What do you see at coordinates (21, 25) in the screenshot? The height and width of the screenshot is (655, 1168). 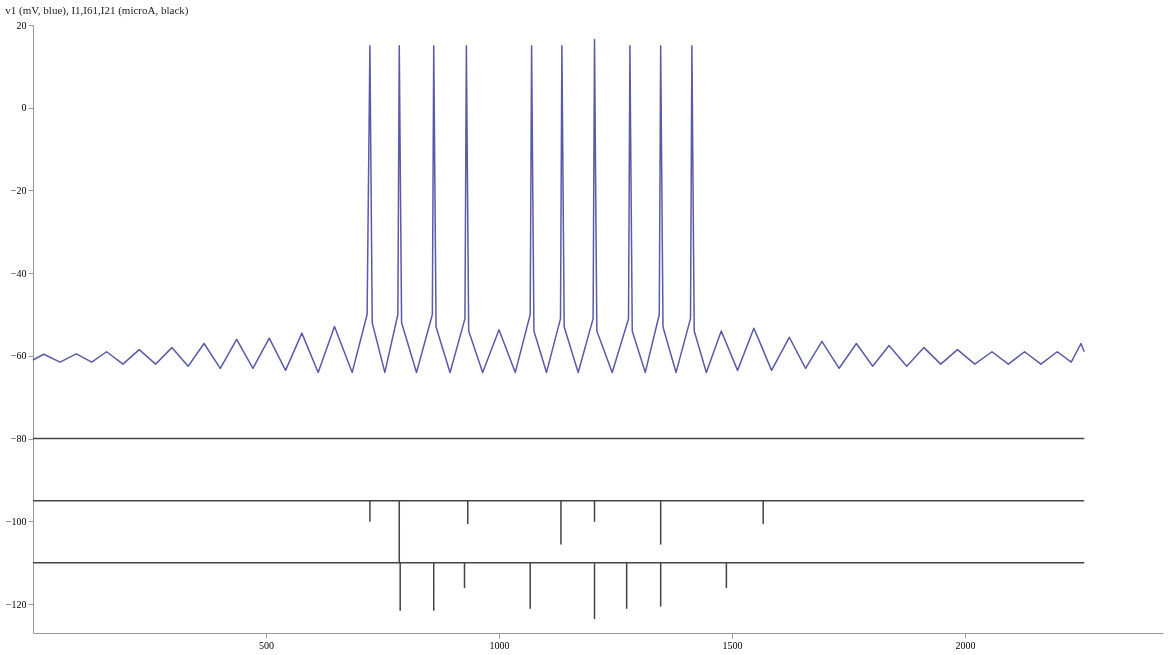 I see `y-tick-label: 20` at bounding box center [21, 25].